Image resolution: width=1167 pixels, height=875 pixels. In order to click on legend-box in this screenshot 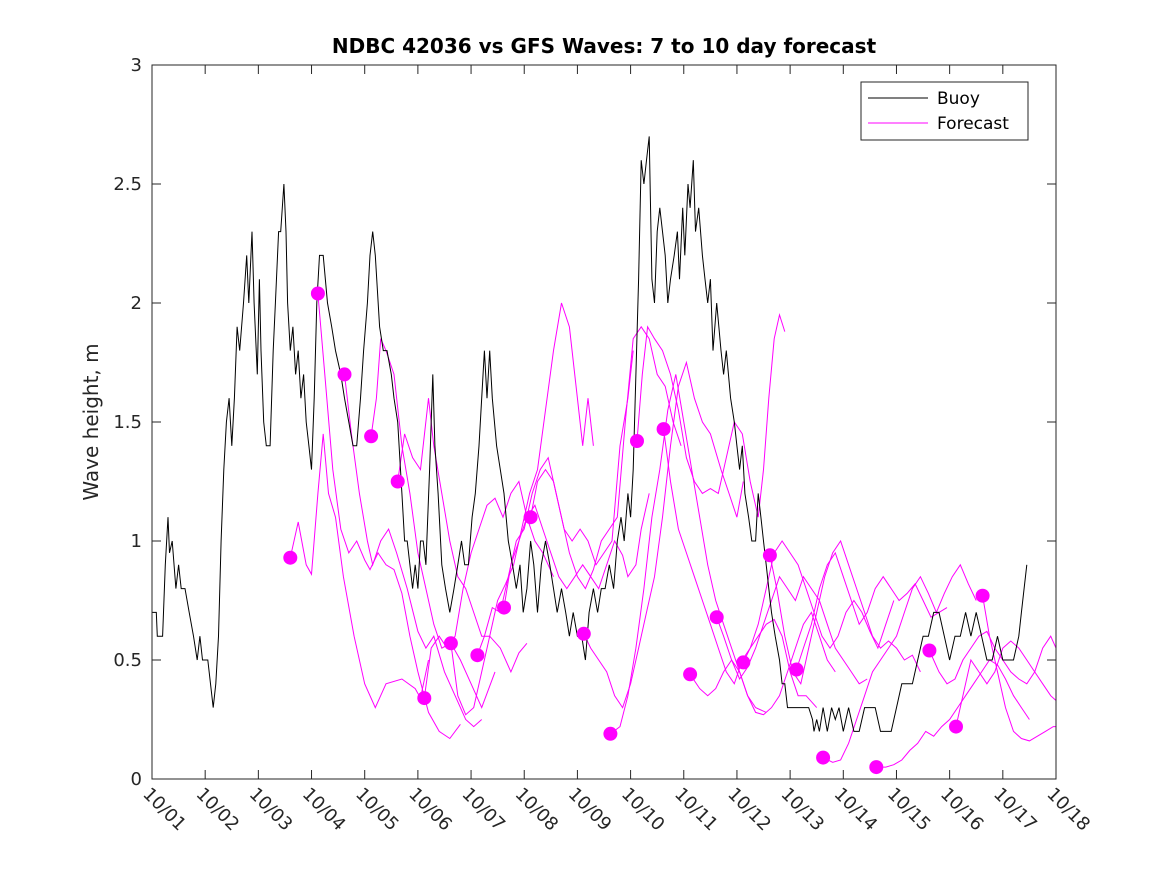, I will do `click(944, 111)`.